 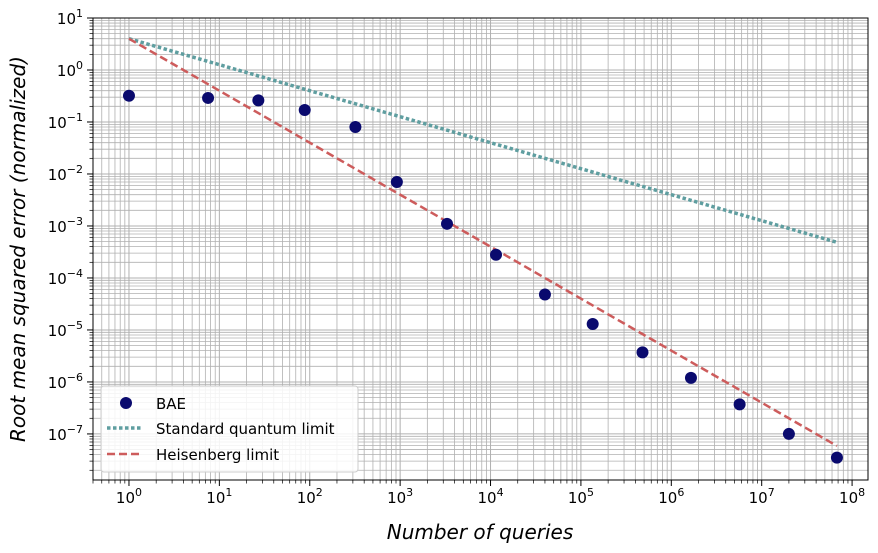 I want to click on y-tick-label: 10⁻¹, so click(x=65, y=121).